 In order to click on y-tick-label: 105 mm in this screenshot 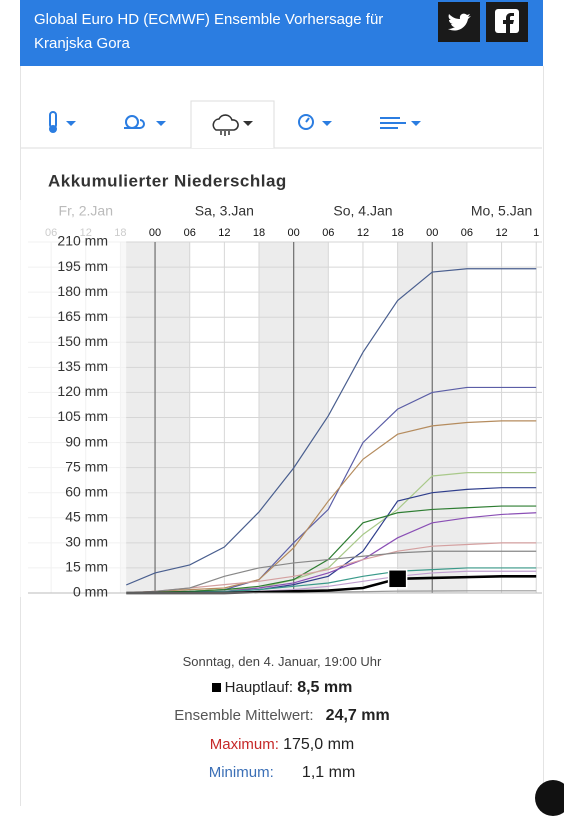, I will do `click(82, 416)`.